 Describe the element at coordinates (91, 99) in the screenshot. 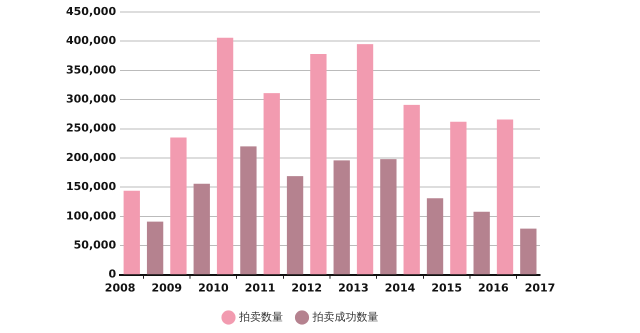

I see `y-tick-label: 300,000` at that location.